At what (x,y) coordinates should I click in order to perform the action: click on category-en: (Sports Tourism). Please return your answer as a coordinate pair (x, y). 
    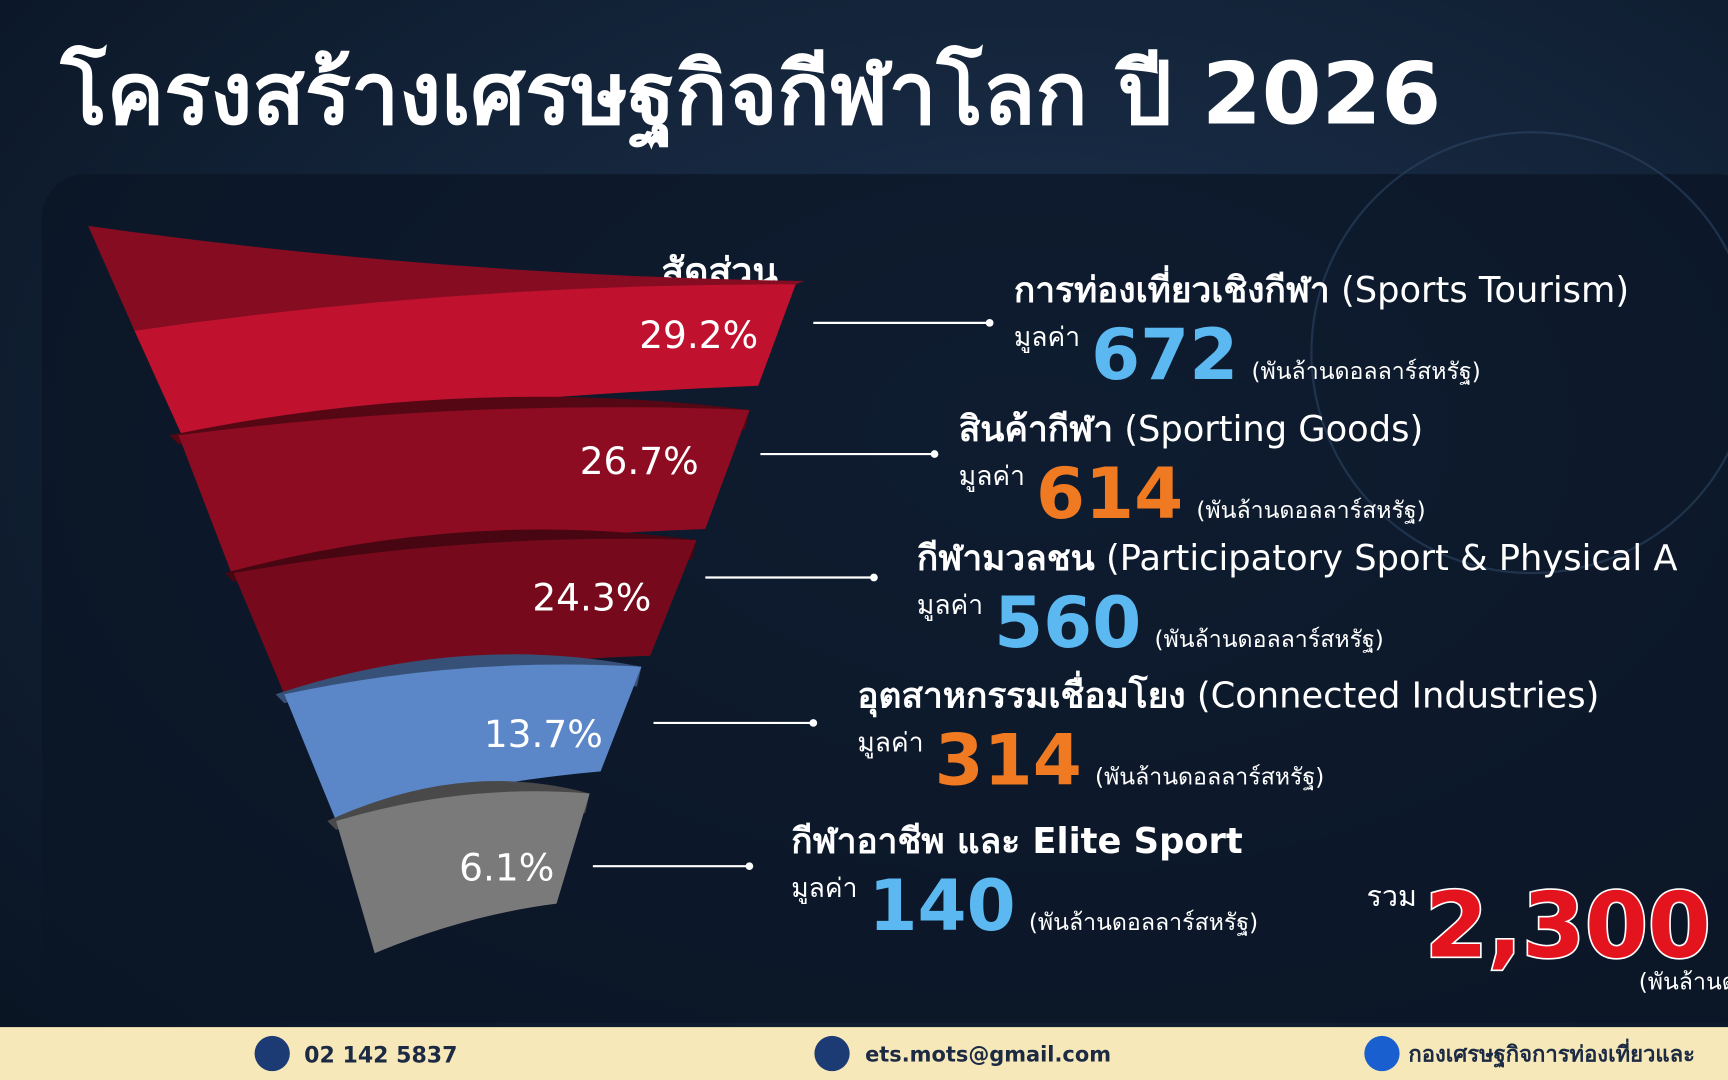
    Looking at the image, I should click on (1485, 290).